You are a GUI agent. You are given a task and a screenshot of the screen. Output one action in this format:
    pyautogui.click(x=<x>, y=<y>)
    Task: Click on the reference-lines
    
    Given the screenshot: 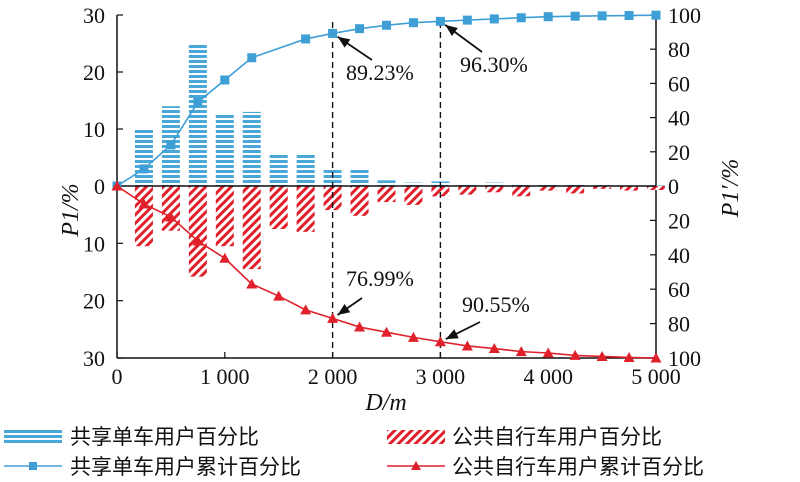 What is the action you would take?
    pyautogui.click(x=386, y=190)
    